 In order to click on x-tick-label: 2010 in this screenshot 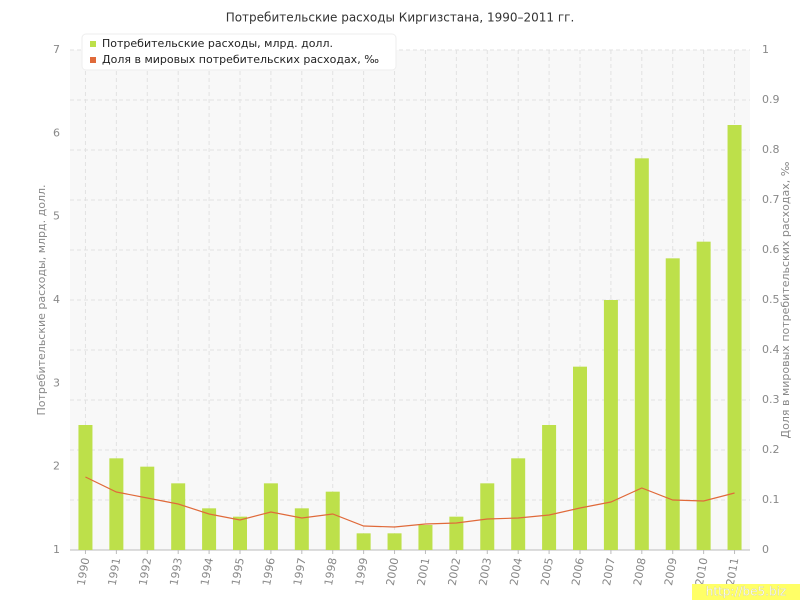, I will do `click(702, 572)`.